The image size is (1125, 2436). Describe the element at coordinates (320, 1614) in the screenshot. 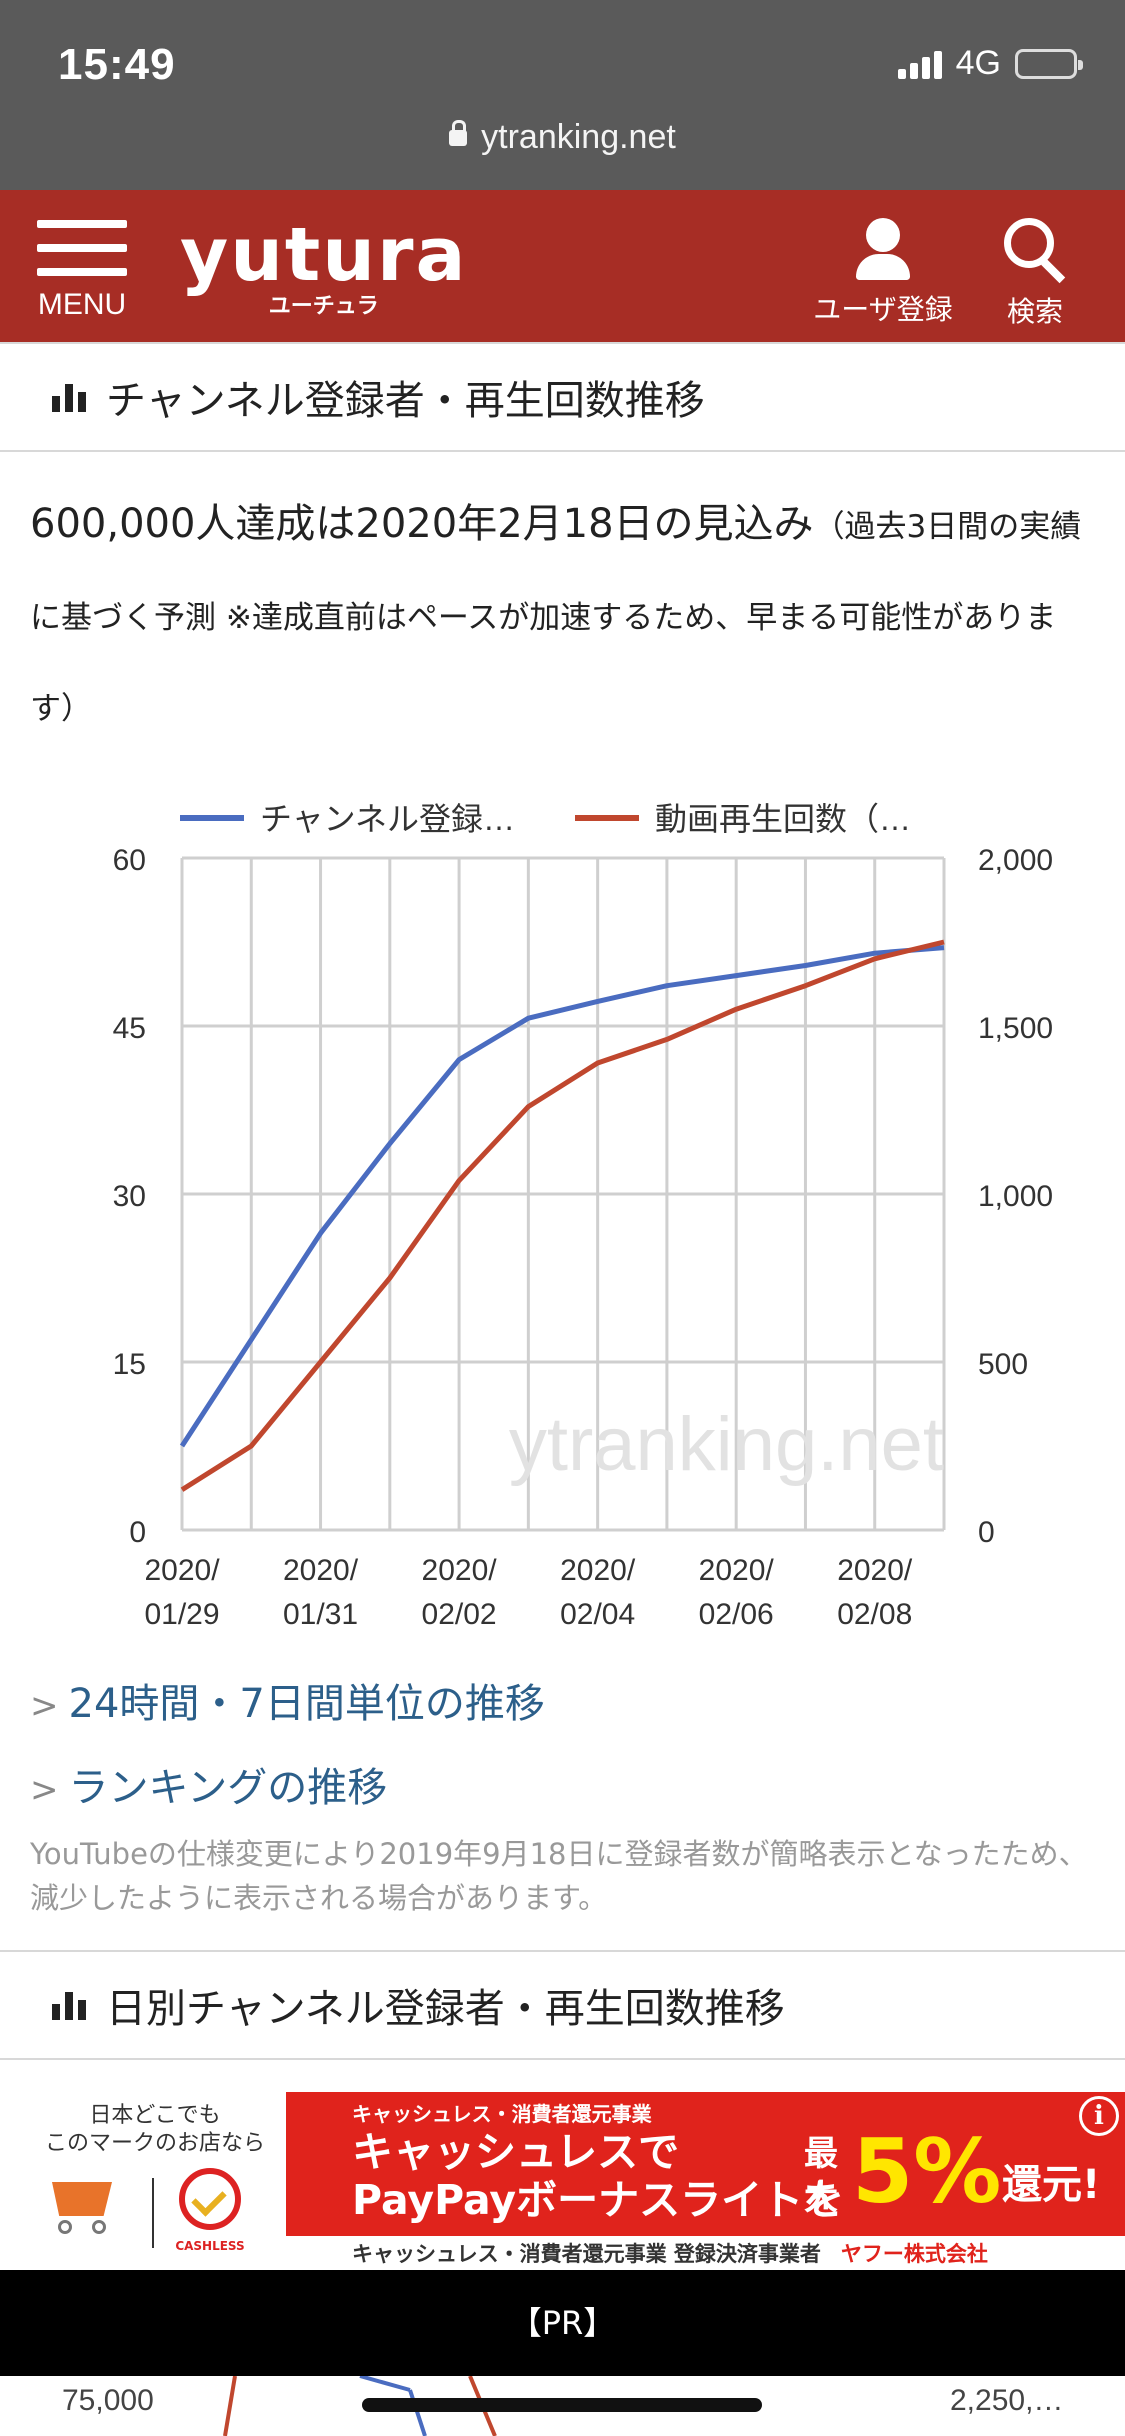

I see `x-tick-label-date: 01/31` at that location.